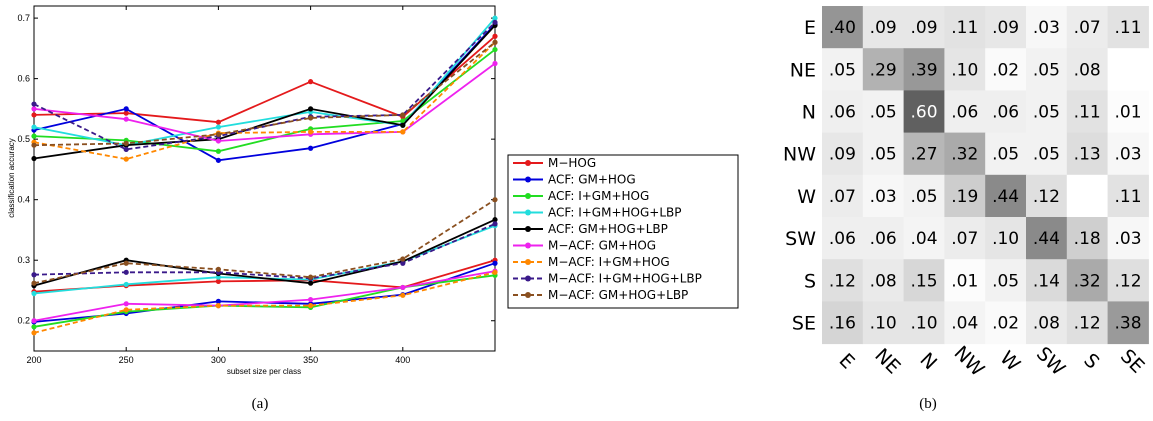 The height and width of the screenshot is (421, 1153). I want to click on legend-item: M−ACF: I+GM+HOG, so click(591, 262).